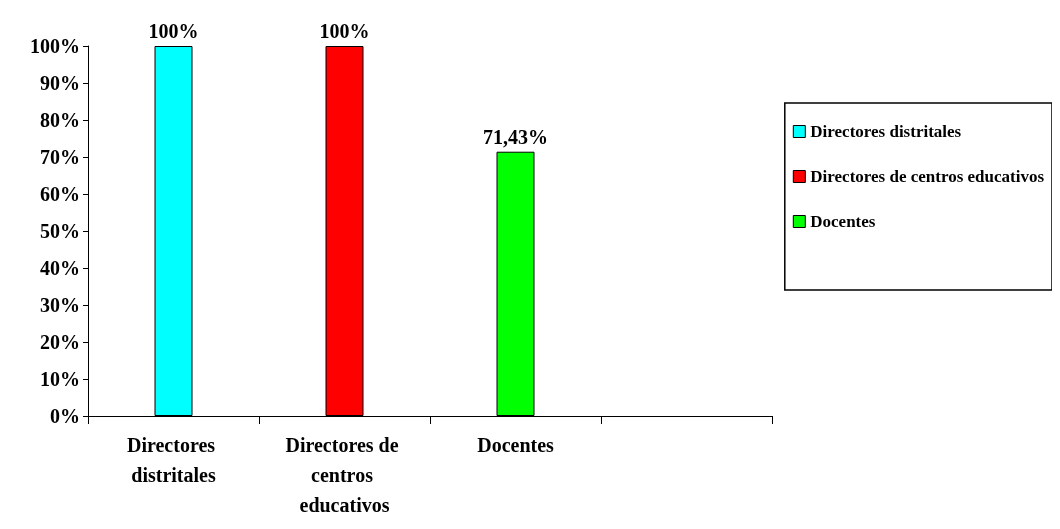 The height and width of the screenshot is (529, 1060). I want to click on y-tick-label: 40%, so click(60, 268).